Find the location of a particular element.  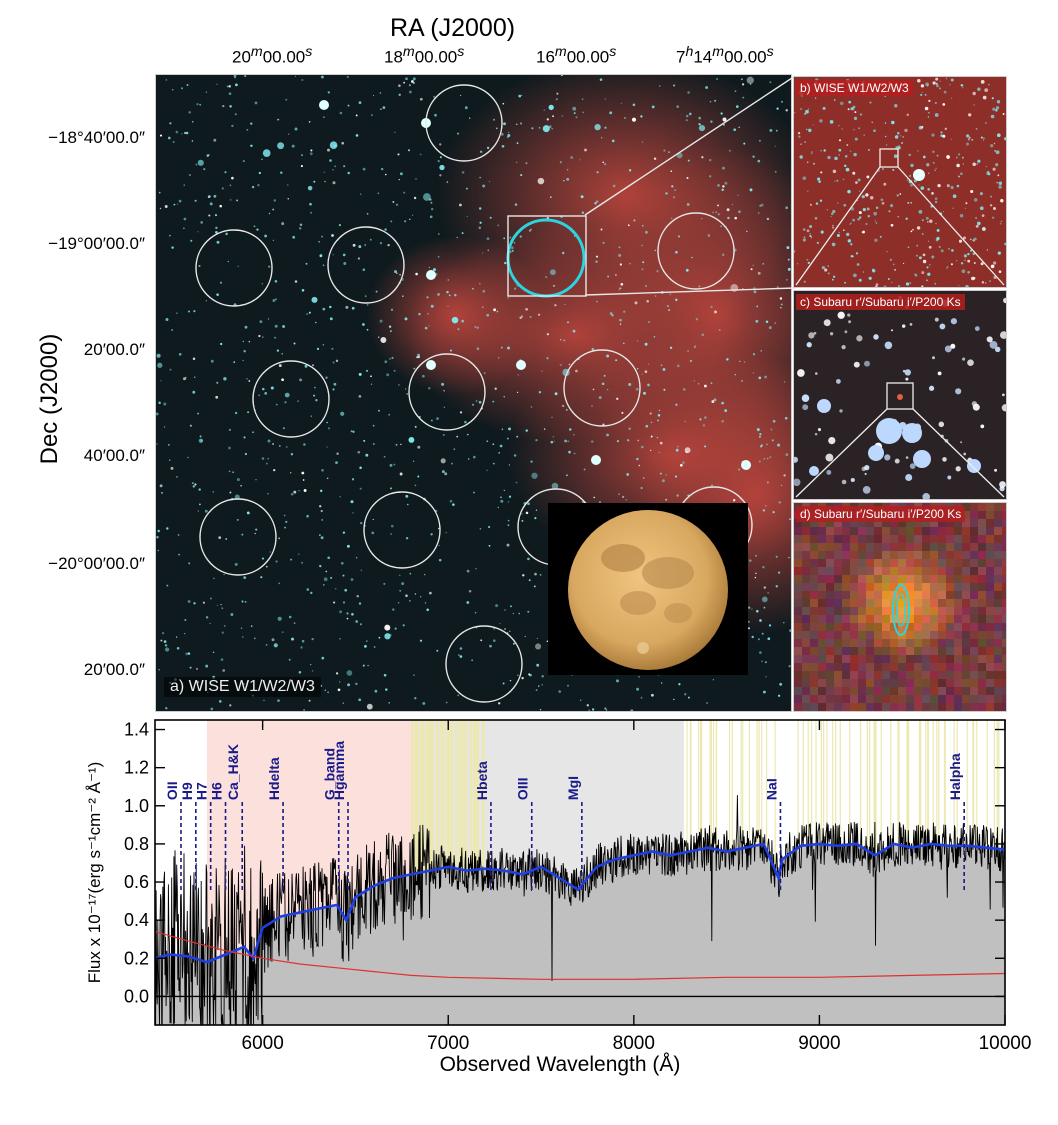

x-tick-label: 8000 is located at coordinates (634, 1043).